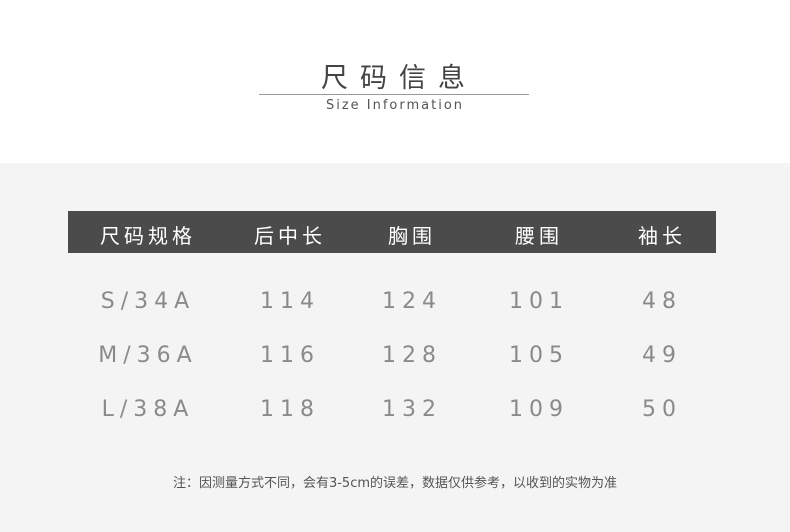 Image resolution: width=790 pixels, height=532 pixels. Describe the element at coordinates (290, 355) in the screenshot. I see `table-cell: 116` at that location.